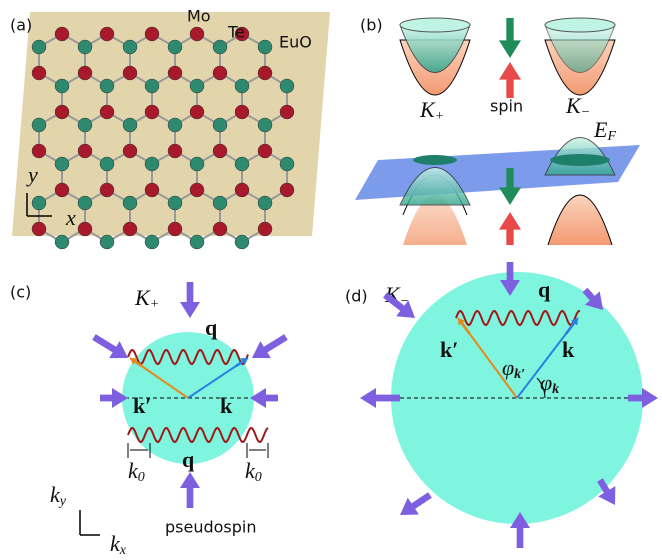  I want to click on substrate-label: EuO, so click(295, 42).